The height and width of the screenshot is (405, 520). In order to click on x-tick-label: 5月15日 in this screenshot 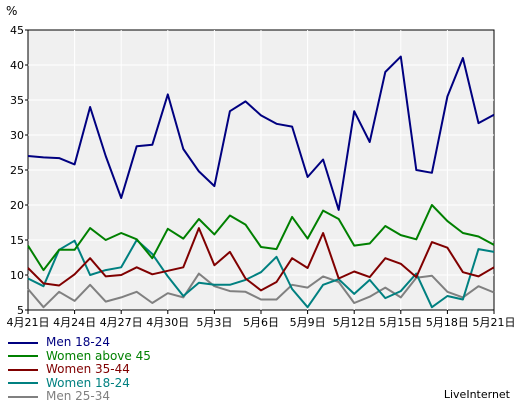, I will do `click(400, 322)`.